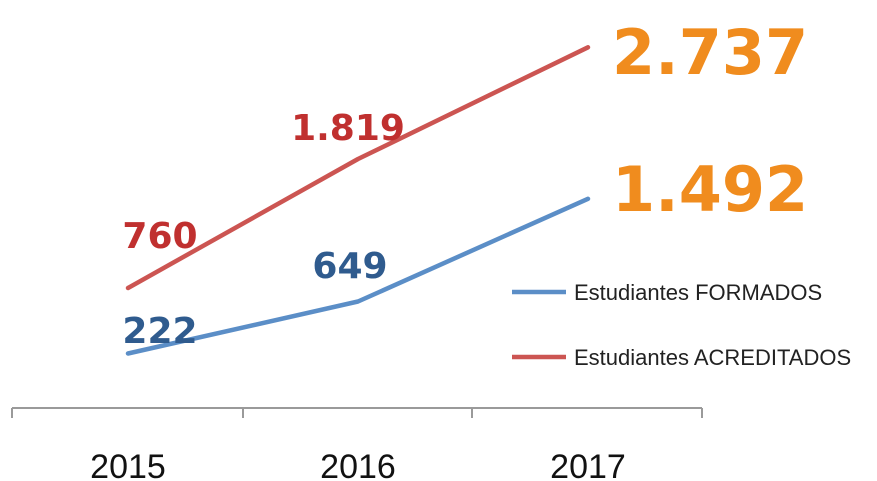 Image resolution: width=877 pixels, height=481 pixels. Describe the element at coordinates (358, 464) in the screenshot. I see `x-tick-label: 2016` at that location.